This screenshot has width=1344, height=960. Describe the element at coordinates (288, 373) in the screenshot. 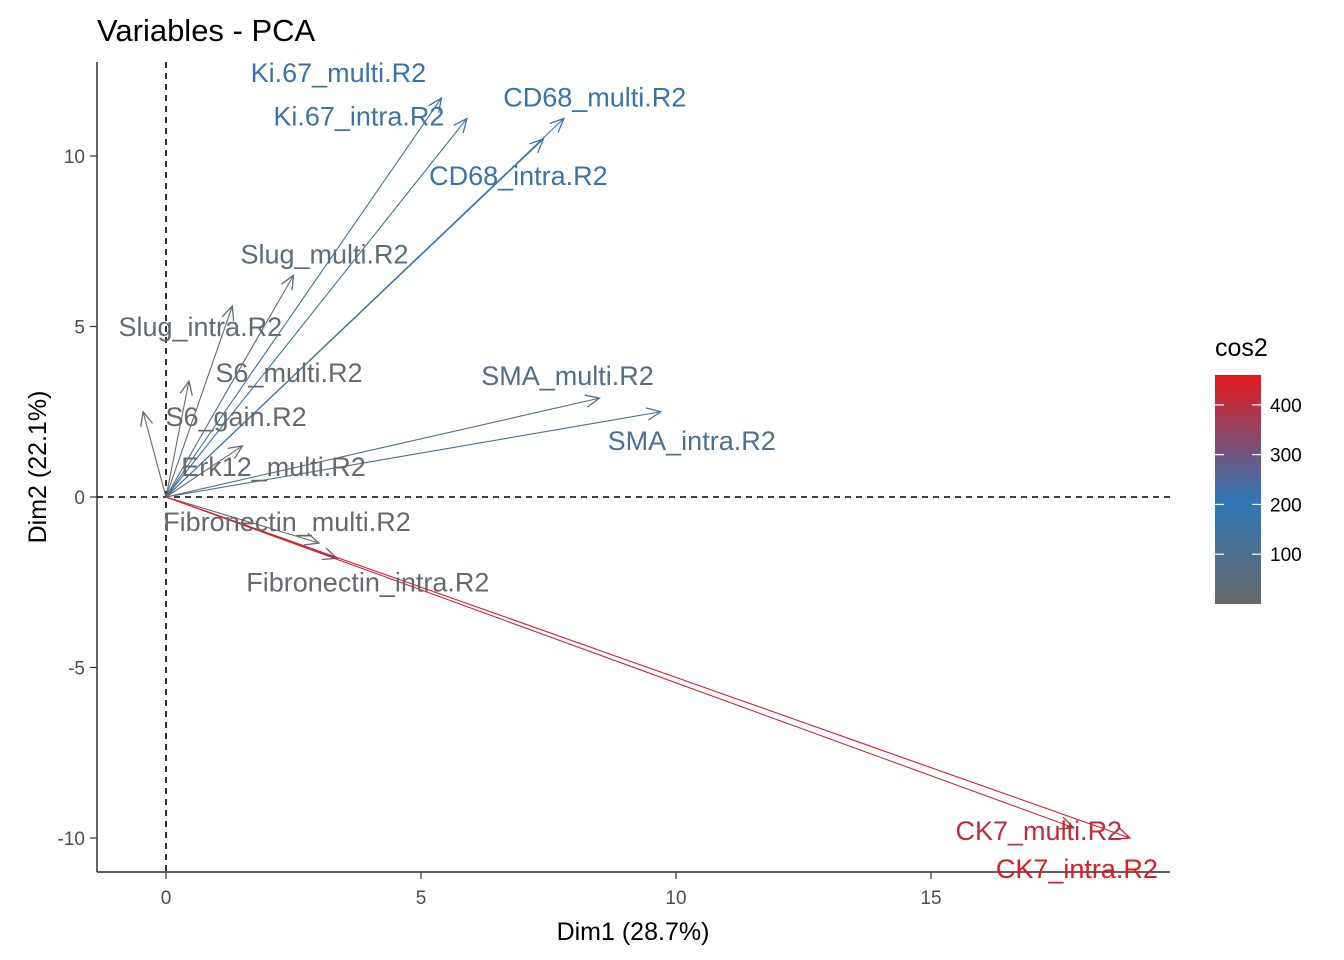

I see `variable-label: S6_multi.R2` at that location.